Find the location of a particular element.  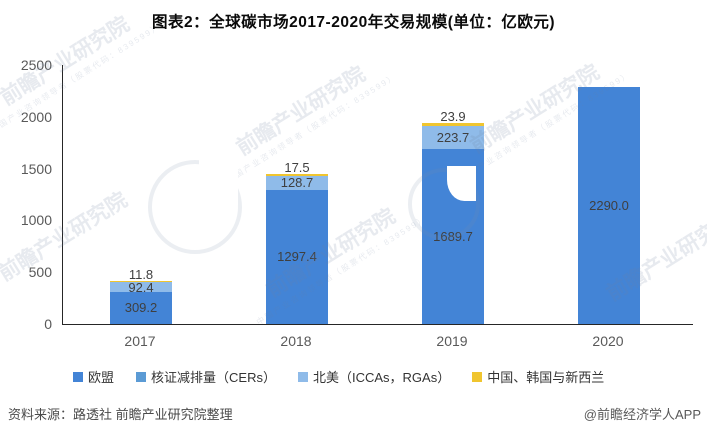

legend-item: 欧盟 is located at coordinates (93, 376).